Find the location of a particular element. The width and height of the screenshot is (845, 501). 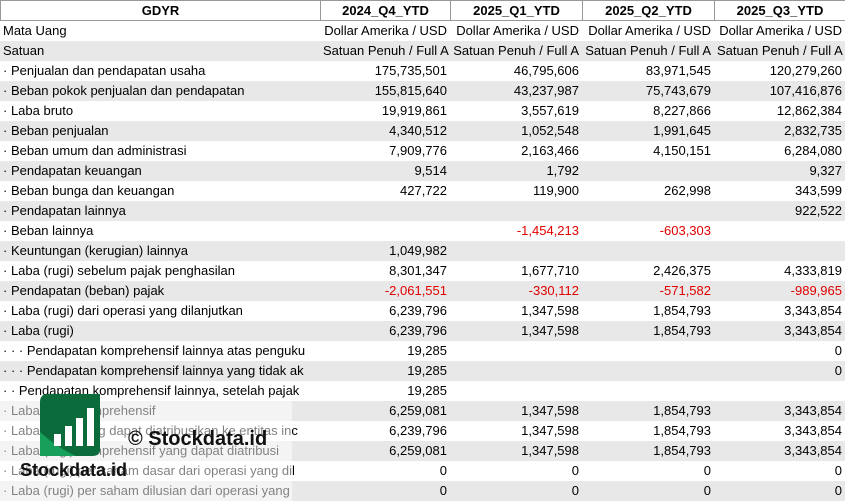

cell-value: 922,522 is located at coordinates (818, 210).